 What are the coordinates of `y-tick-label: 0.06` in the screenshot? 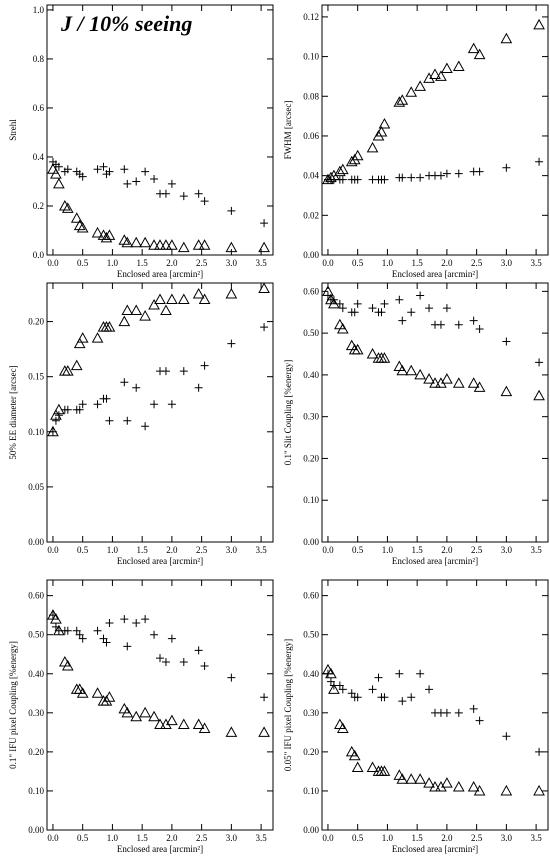 It's located at (311, 136).